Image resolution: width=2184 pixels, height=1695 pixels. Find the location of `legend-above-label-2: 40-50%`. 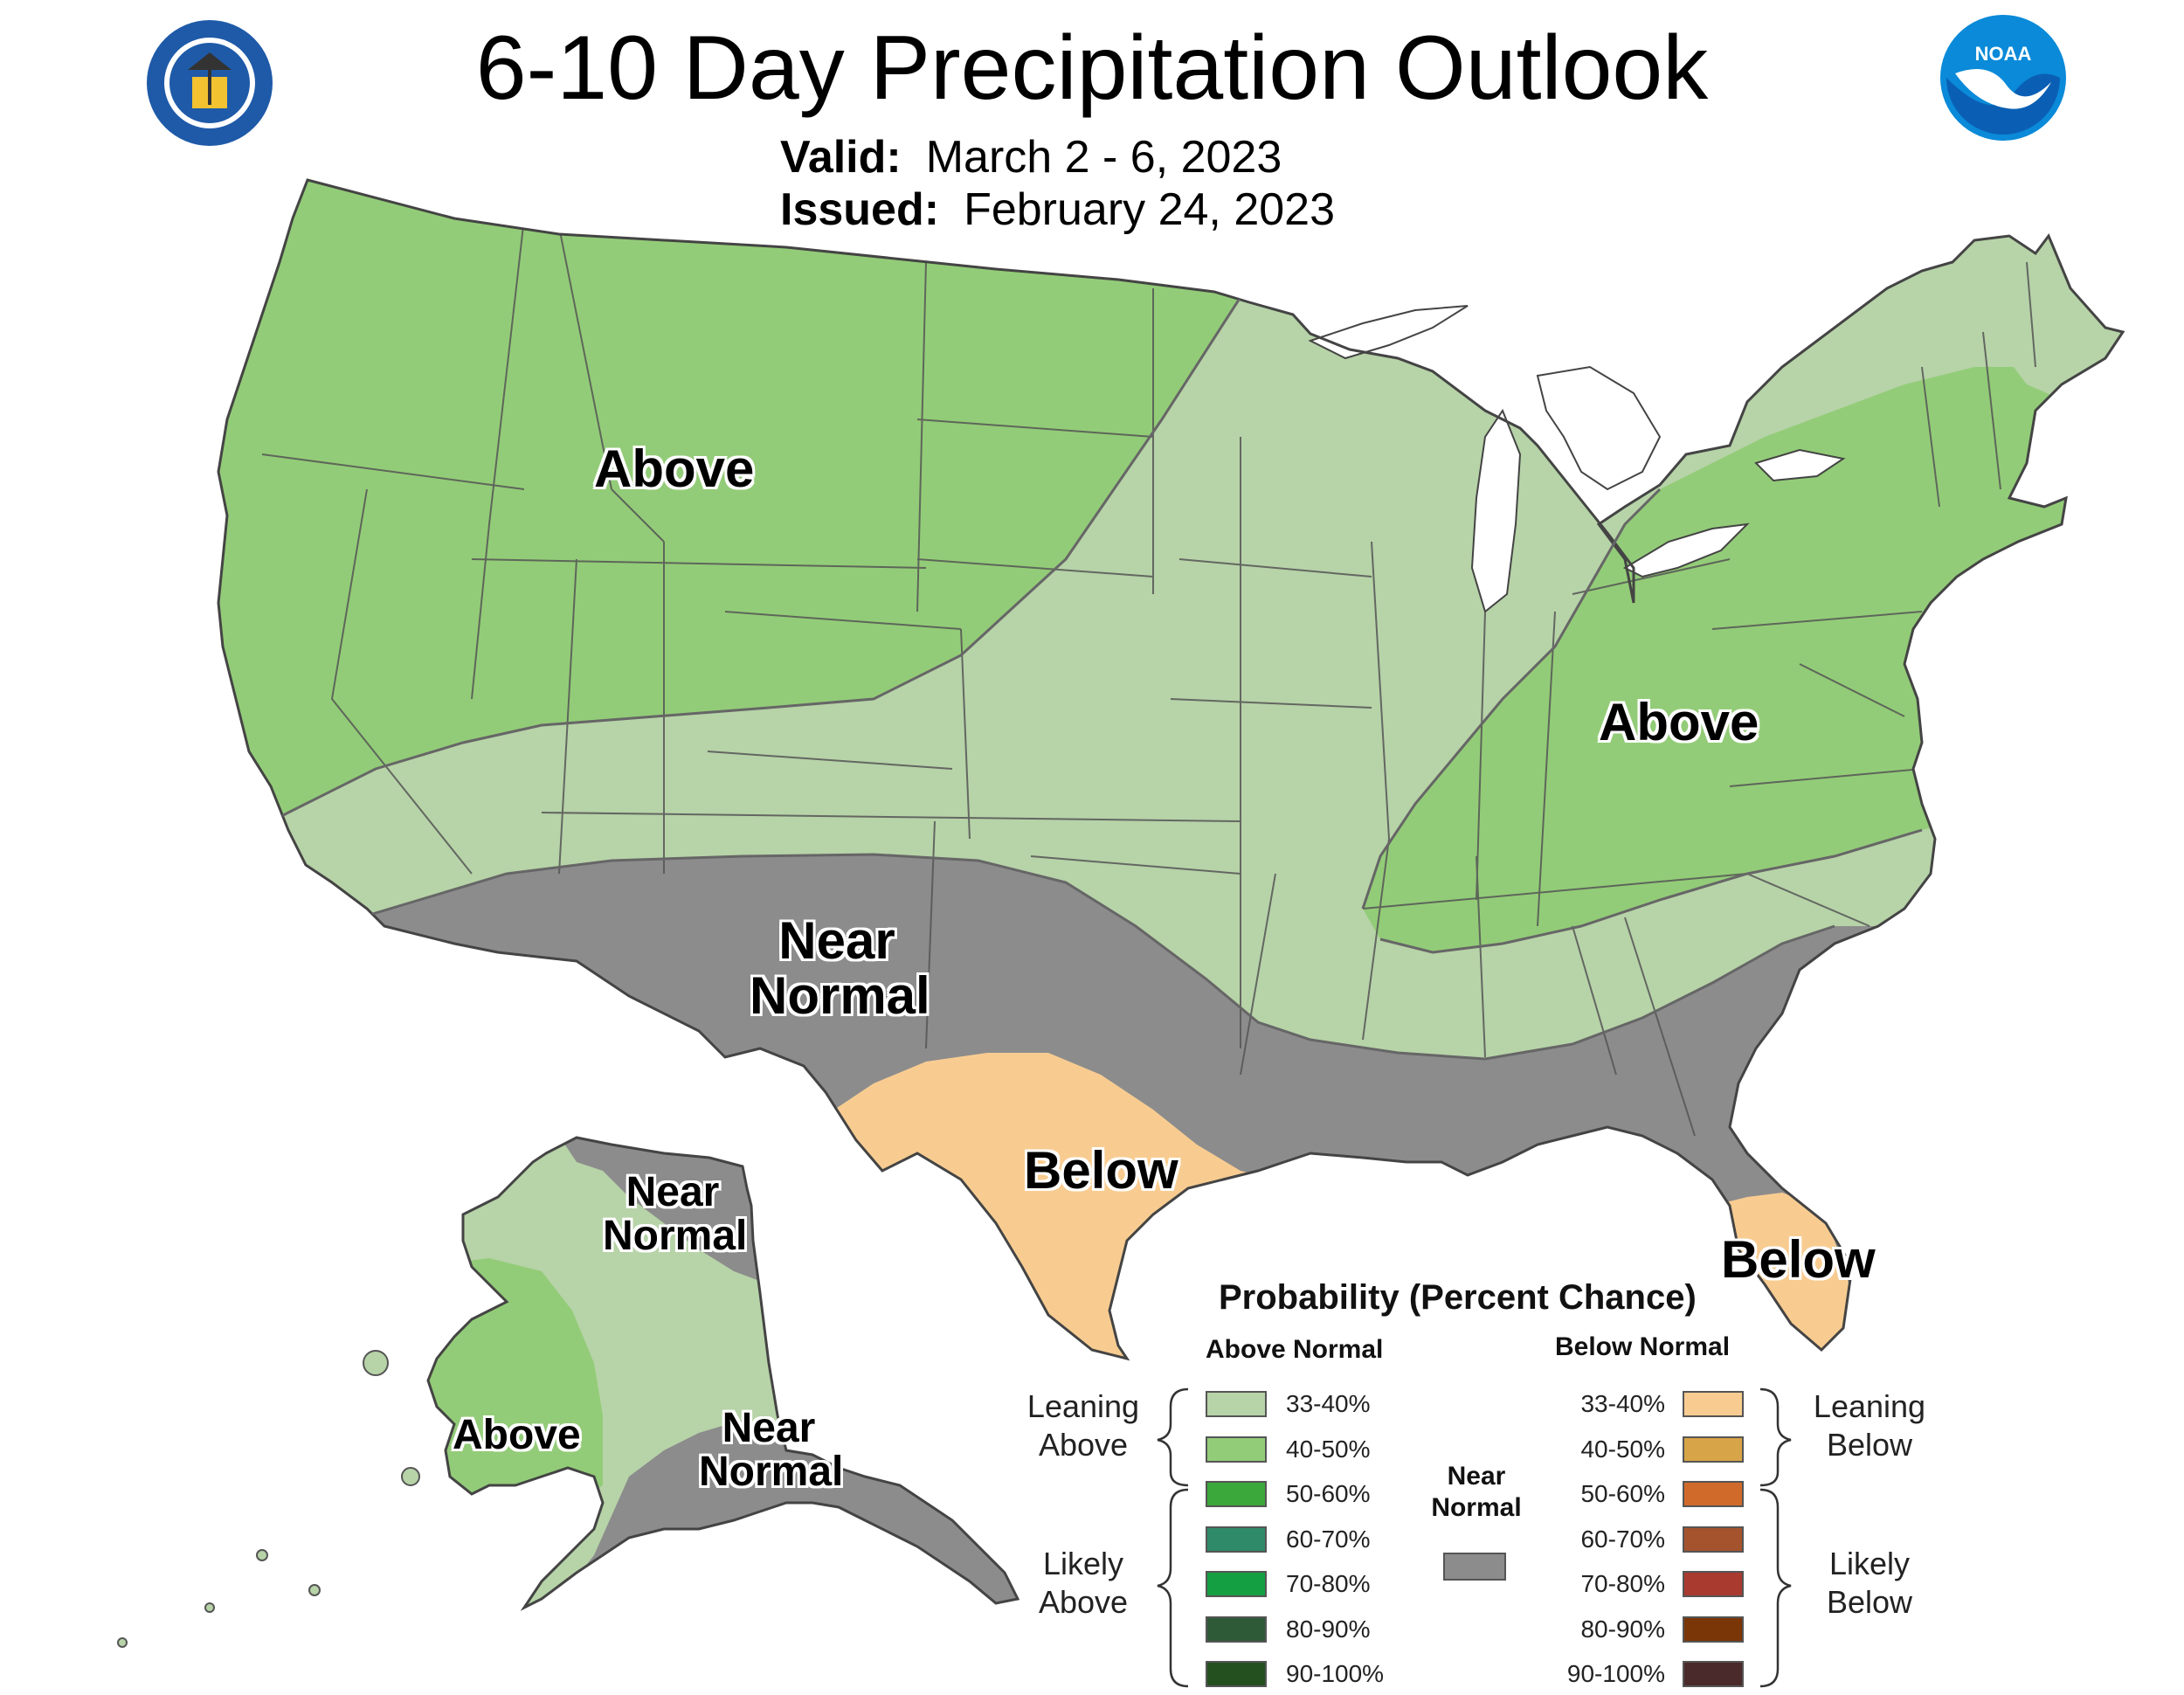

legend-above-label-2: 40-50% is located at coordinates (1328, 1449).